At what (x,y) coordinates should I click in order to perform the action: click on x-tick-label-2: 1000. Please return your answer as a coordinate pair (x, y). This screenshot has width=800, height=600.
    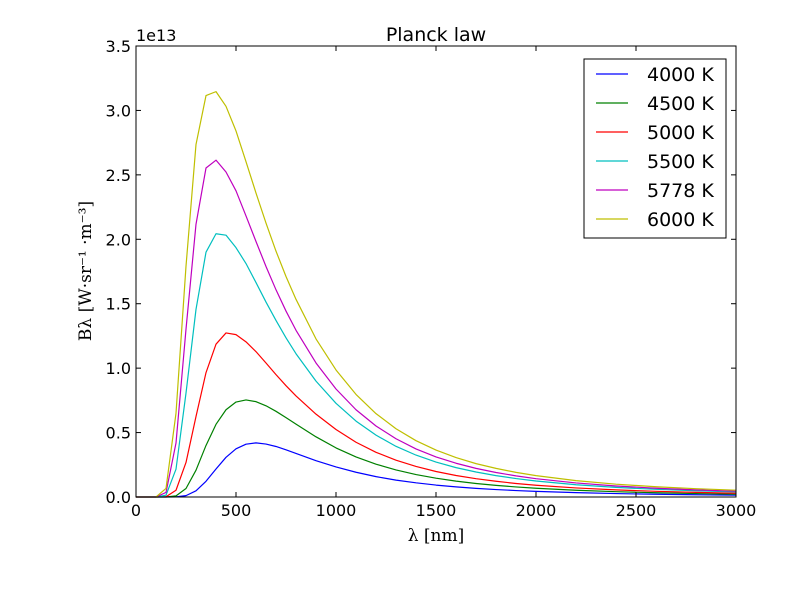
    Looking at the image, I should click on (336, 510).